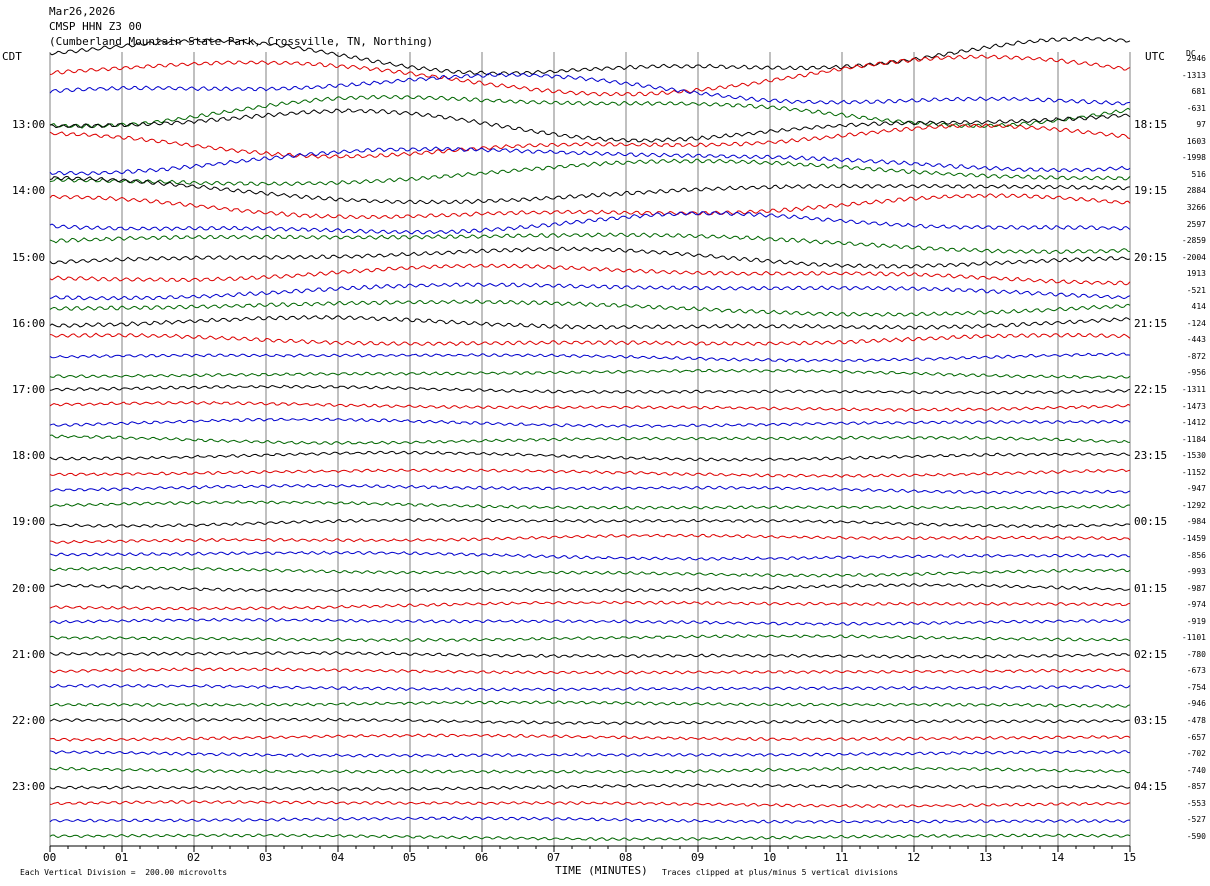 The width and height of the screenshot is (1210, 886). I want to click on x-tick-label: 15, so click(1130, 857).